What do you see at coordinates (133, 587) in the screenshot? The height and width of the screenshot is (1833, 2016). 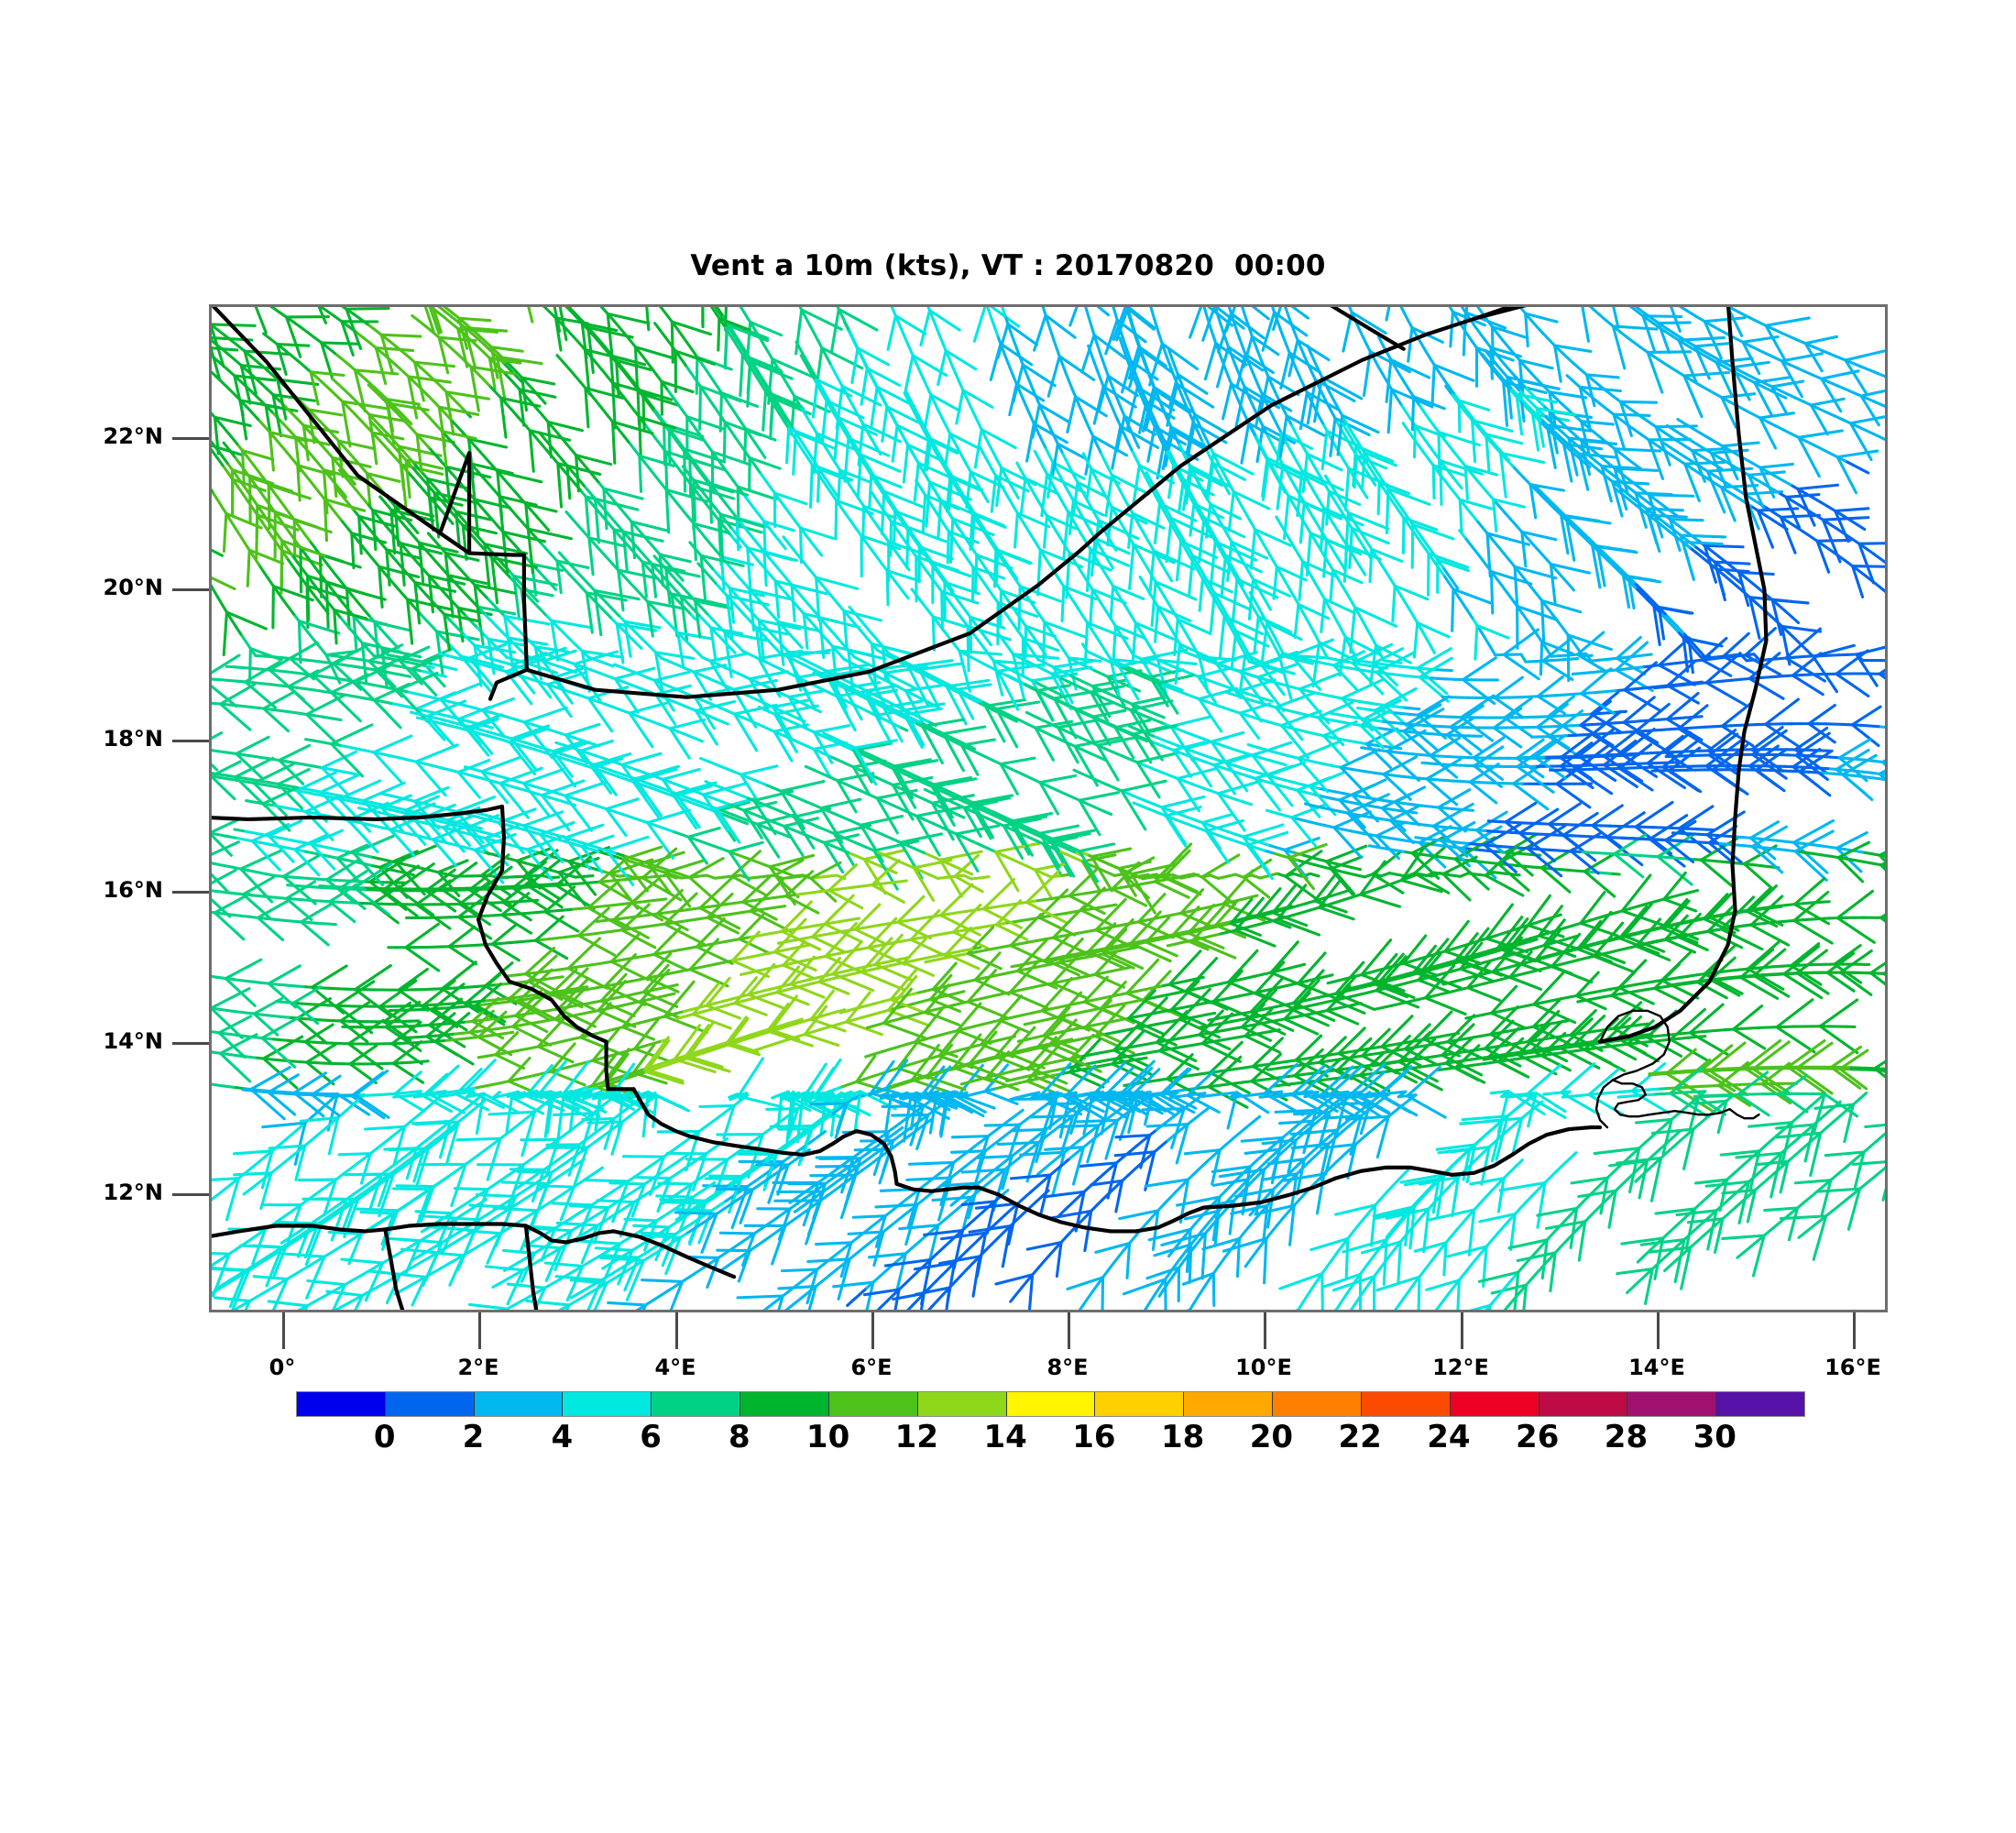 I see `y-tick-label: 20°N` at bounding box center [133, 587].